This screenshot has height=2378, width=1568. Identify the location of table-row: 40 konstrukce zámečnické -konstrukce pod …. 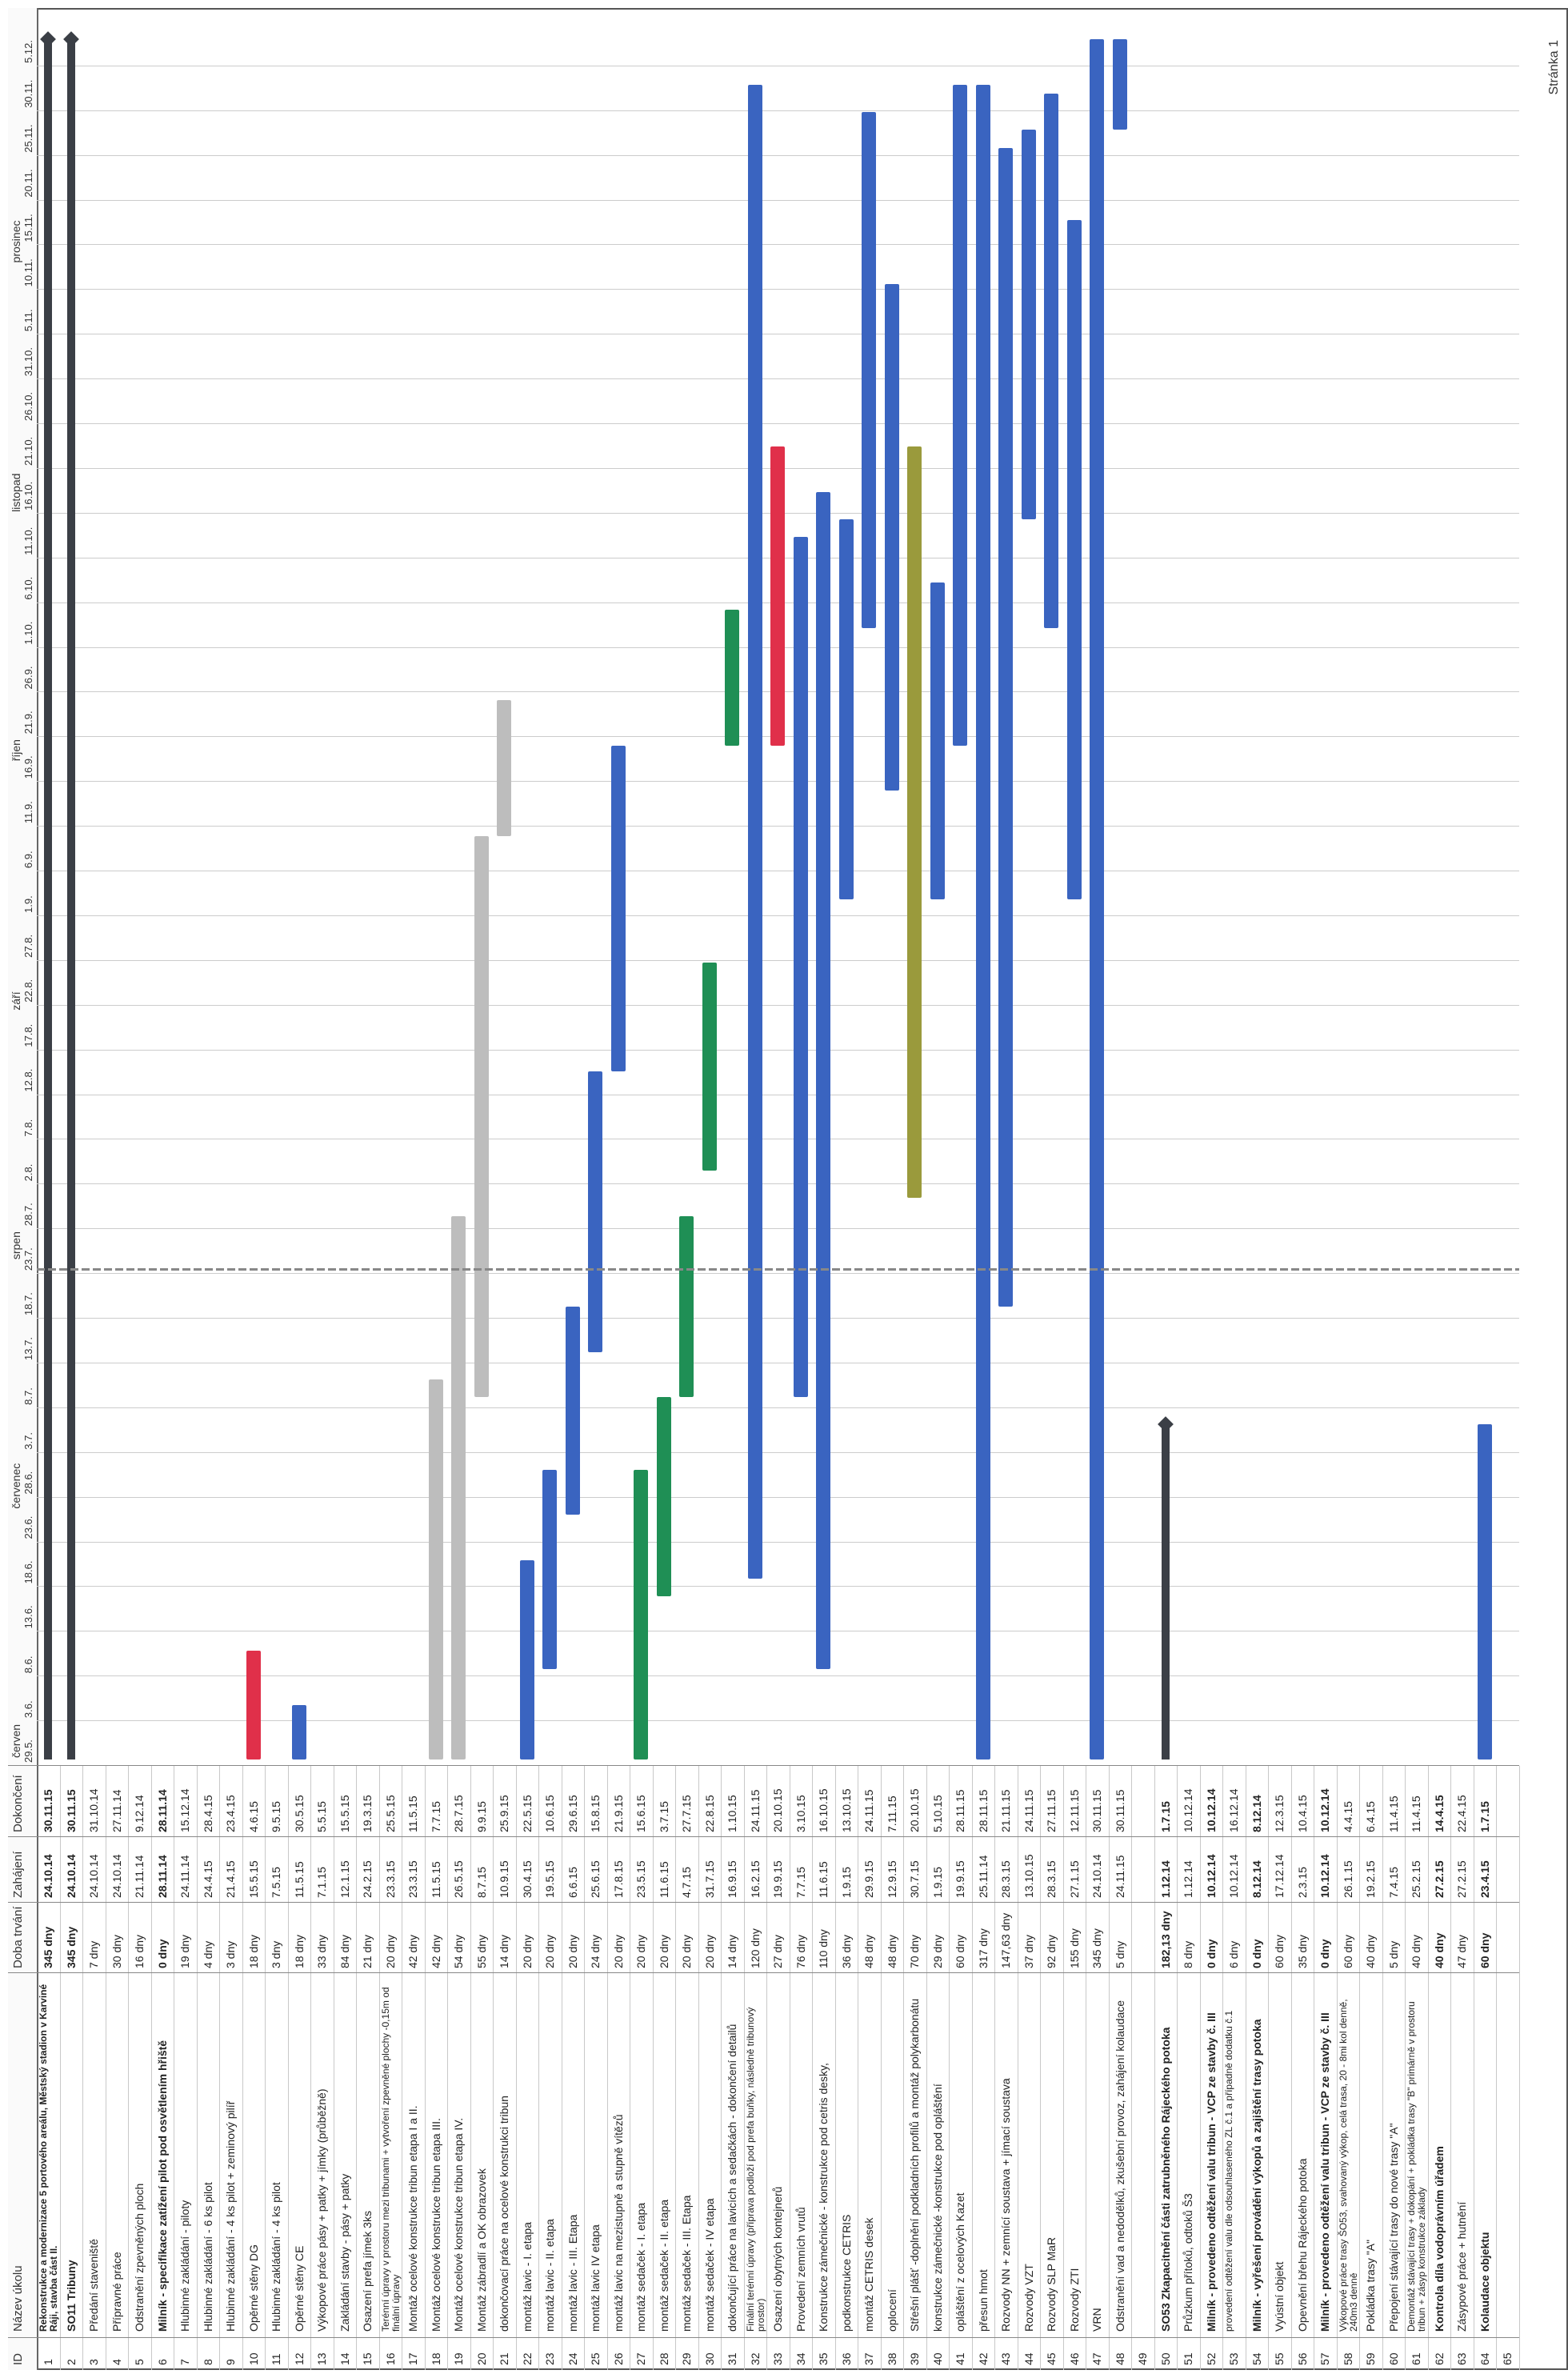
(938, 2068).